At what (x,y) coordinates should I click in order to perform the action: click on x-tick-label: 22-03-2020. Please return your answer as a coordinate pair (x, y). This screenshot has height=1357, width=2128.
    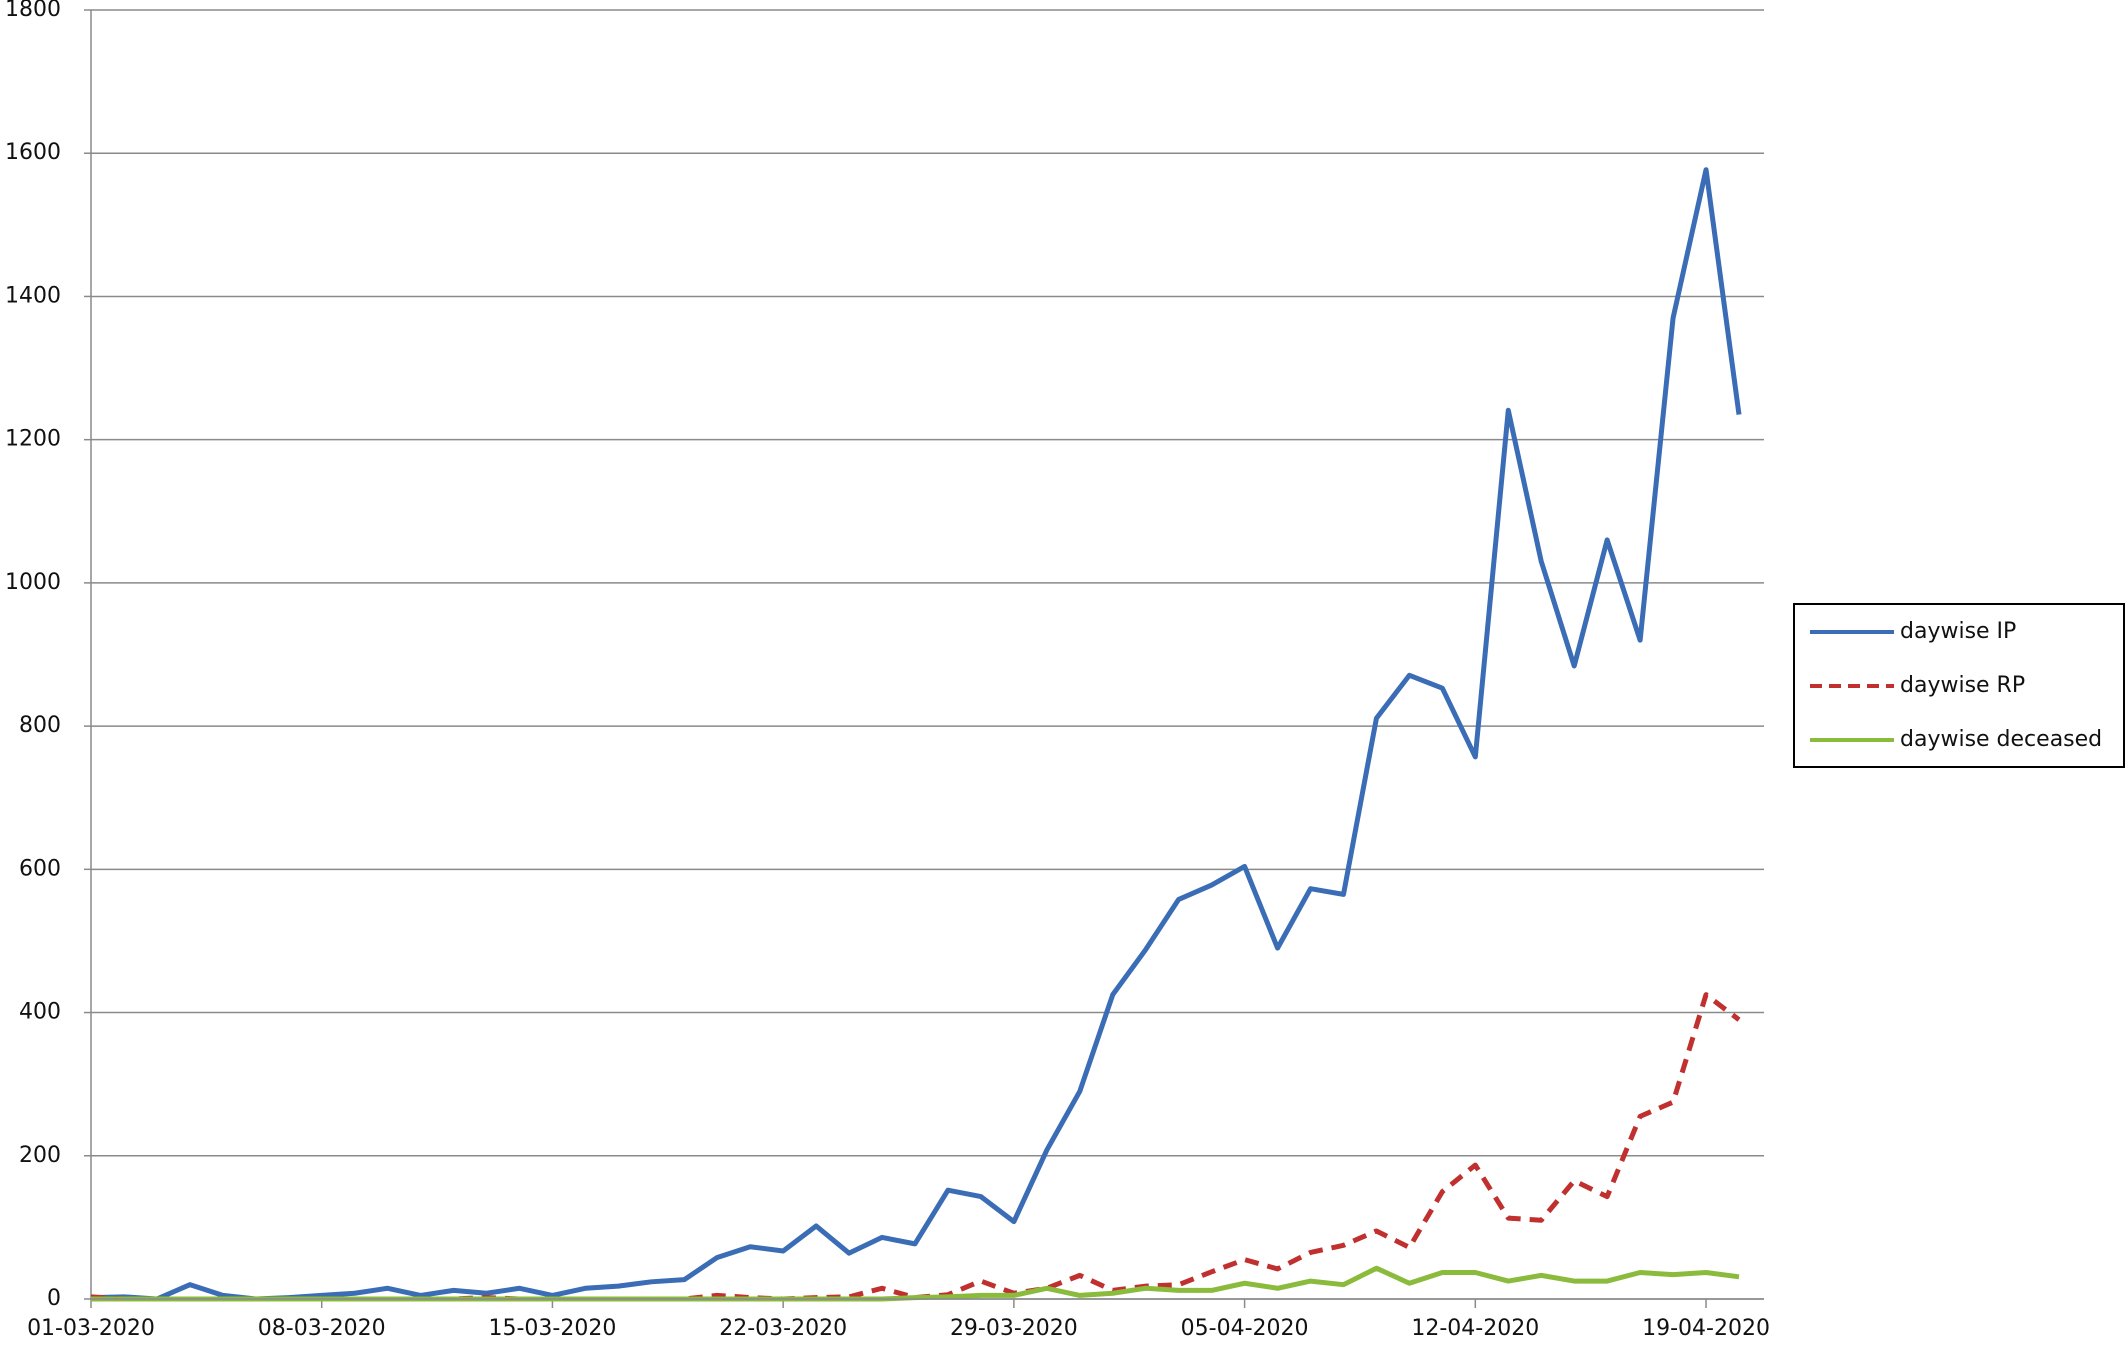
    Looking at the image, I should click on (783, 1328).